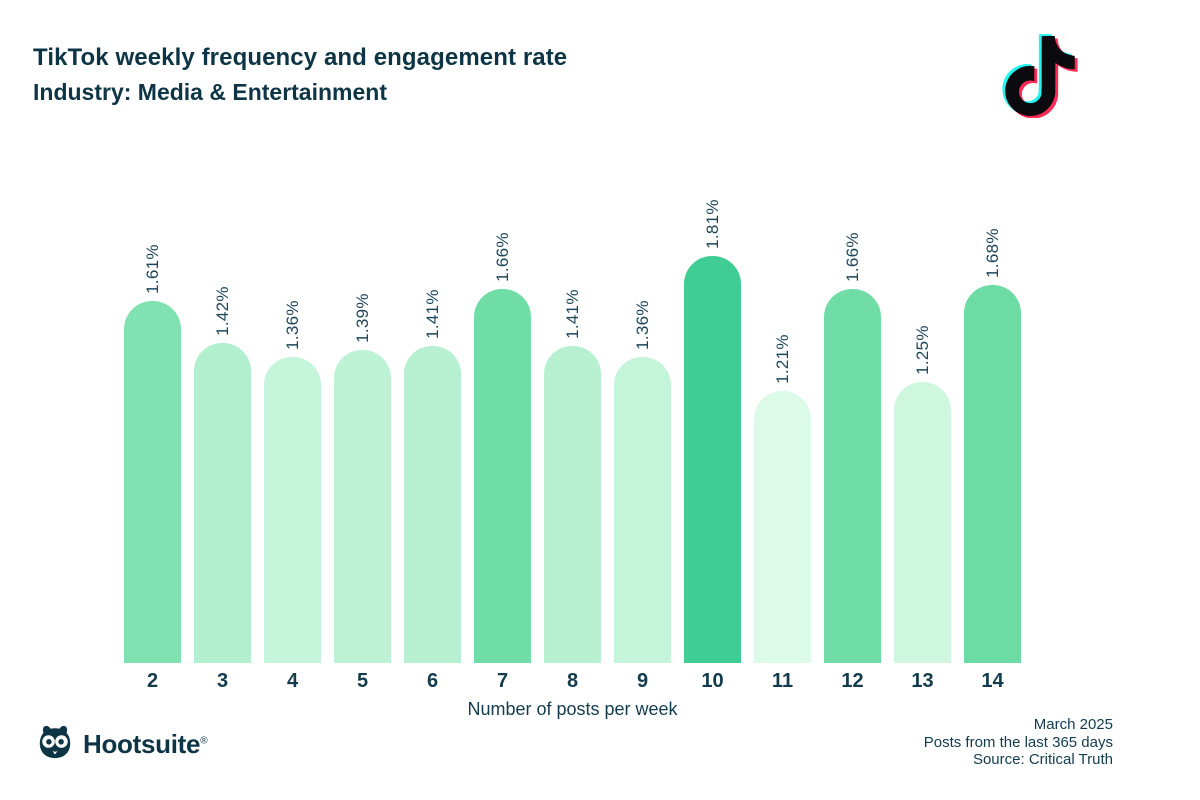 This screenshot has height=800, width=1200. I want to click on source-range: Posts from the last 365 days, so click(1018, 742).